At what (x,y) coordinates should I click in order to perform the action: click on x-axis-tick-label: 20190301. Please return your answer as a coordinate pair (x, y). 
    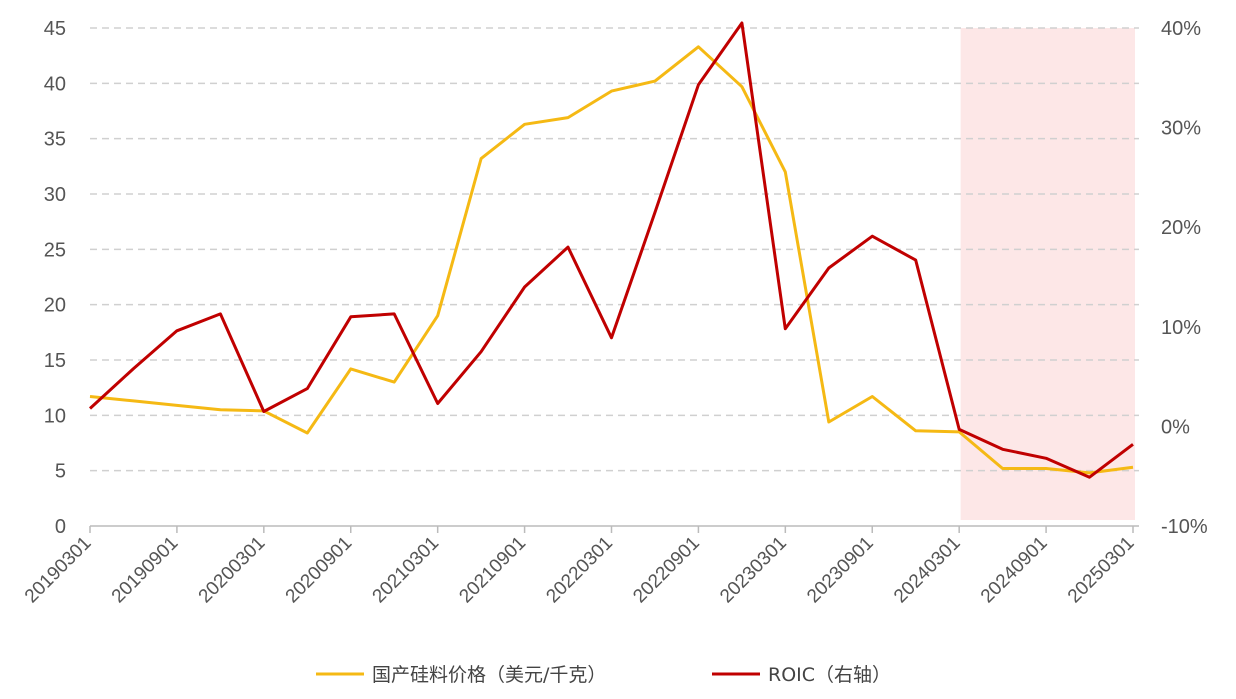
    Looking at the image, I should click on (58, 570).